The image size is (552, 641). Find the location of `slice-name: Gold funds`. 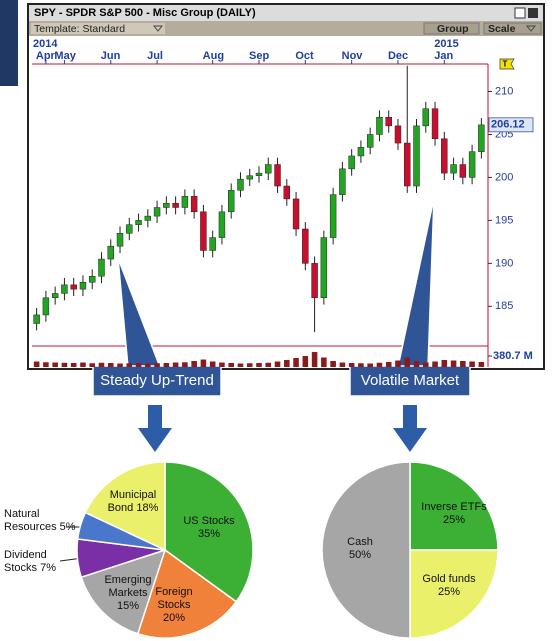

slice-name: Gold funds is located at coordinates (449, 579).